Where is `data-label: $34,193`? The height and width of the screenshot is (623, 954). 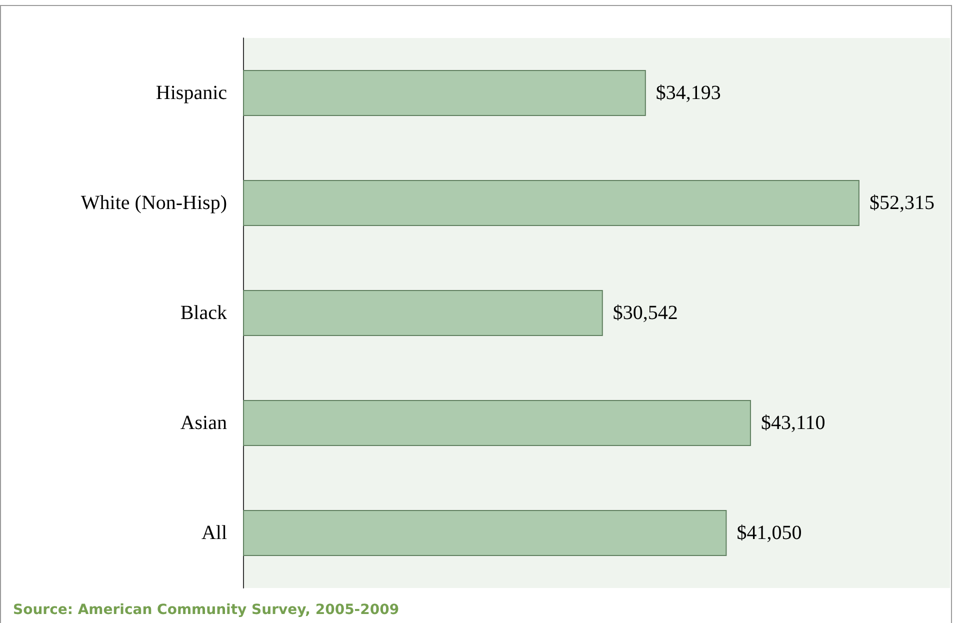
data-label: $34,193 is located at coordinates (688, 93).